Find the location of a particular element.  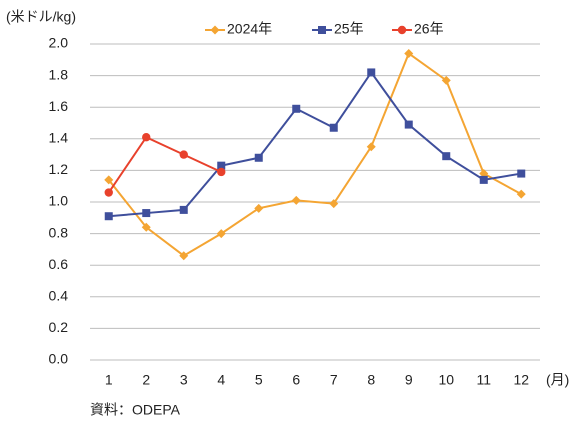

y-tick-label: 1.0 is located at coordinates (59, 201).